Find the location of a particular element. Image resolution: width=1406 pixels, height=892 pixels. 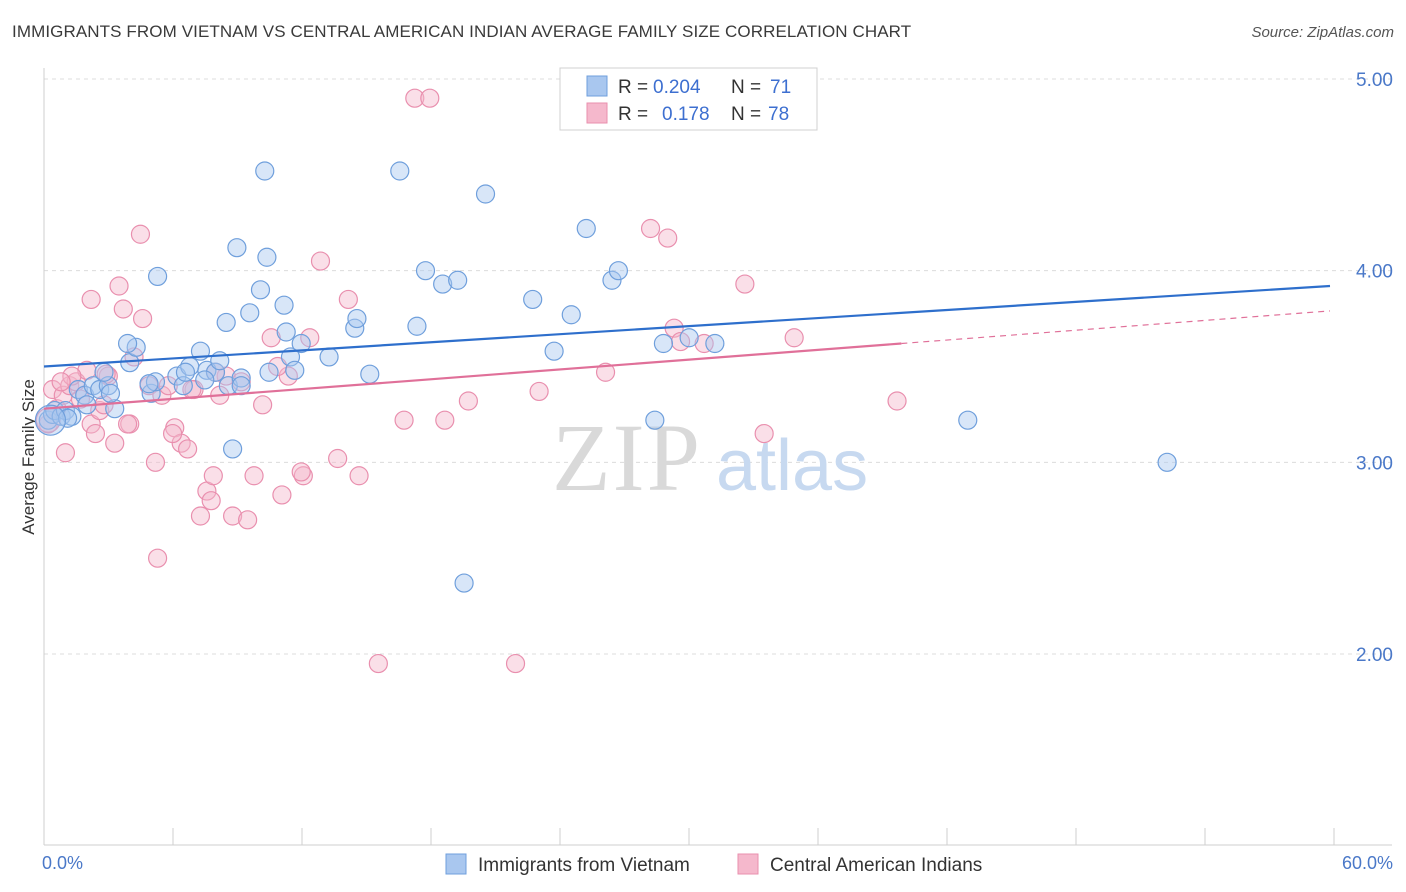

legend-n-label-1: N = is located at coordinates (746, 87).